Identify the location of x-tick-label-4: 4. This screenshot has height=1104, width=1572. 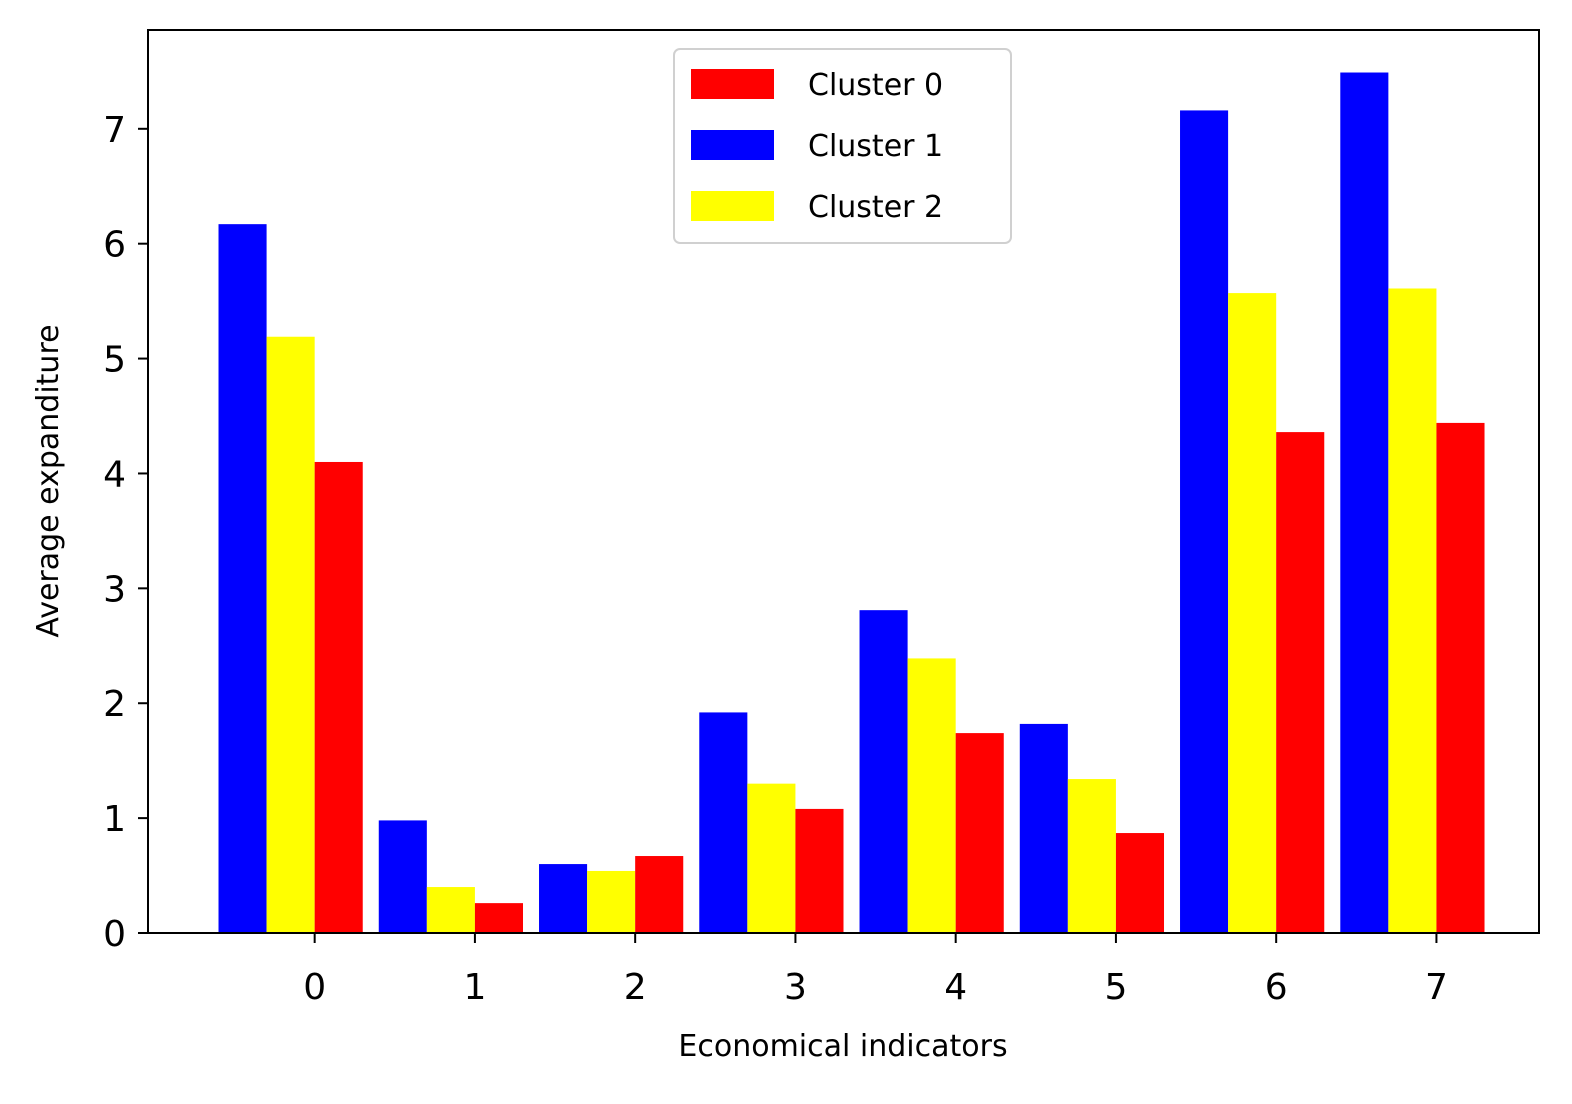
(955, 987).